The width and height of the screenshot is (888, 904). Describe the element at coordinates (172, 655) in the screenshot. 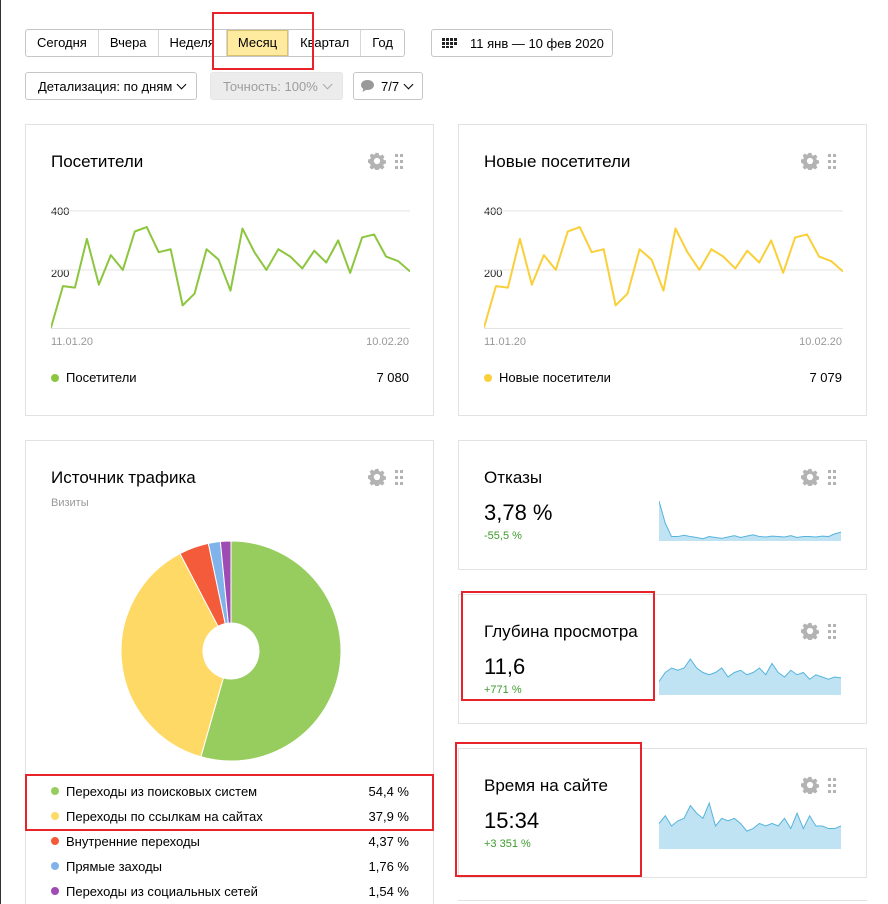

I see `pie-slice` at that location.